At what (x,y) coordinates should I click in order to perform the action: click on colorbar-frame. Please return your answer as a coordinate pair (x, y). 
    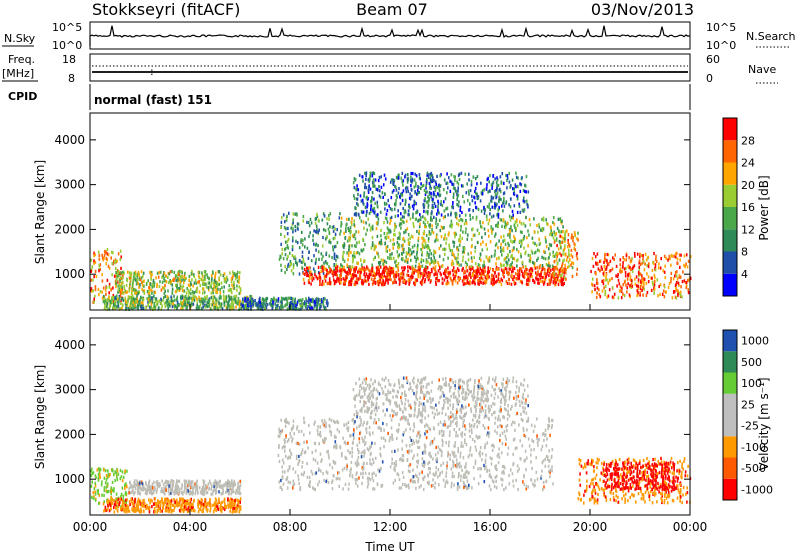
    Looking at the image, I should click on (730, 207).